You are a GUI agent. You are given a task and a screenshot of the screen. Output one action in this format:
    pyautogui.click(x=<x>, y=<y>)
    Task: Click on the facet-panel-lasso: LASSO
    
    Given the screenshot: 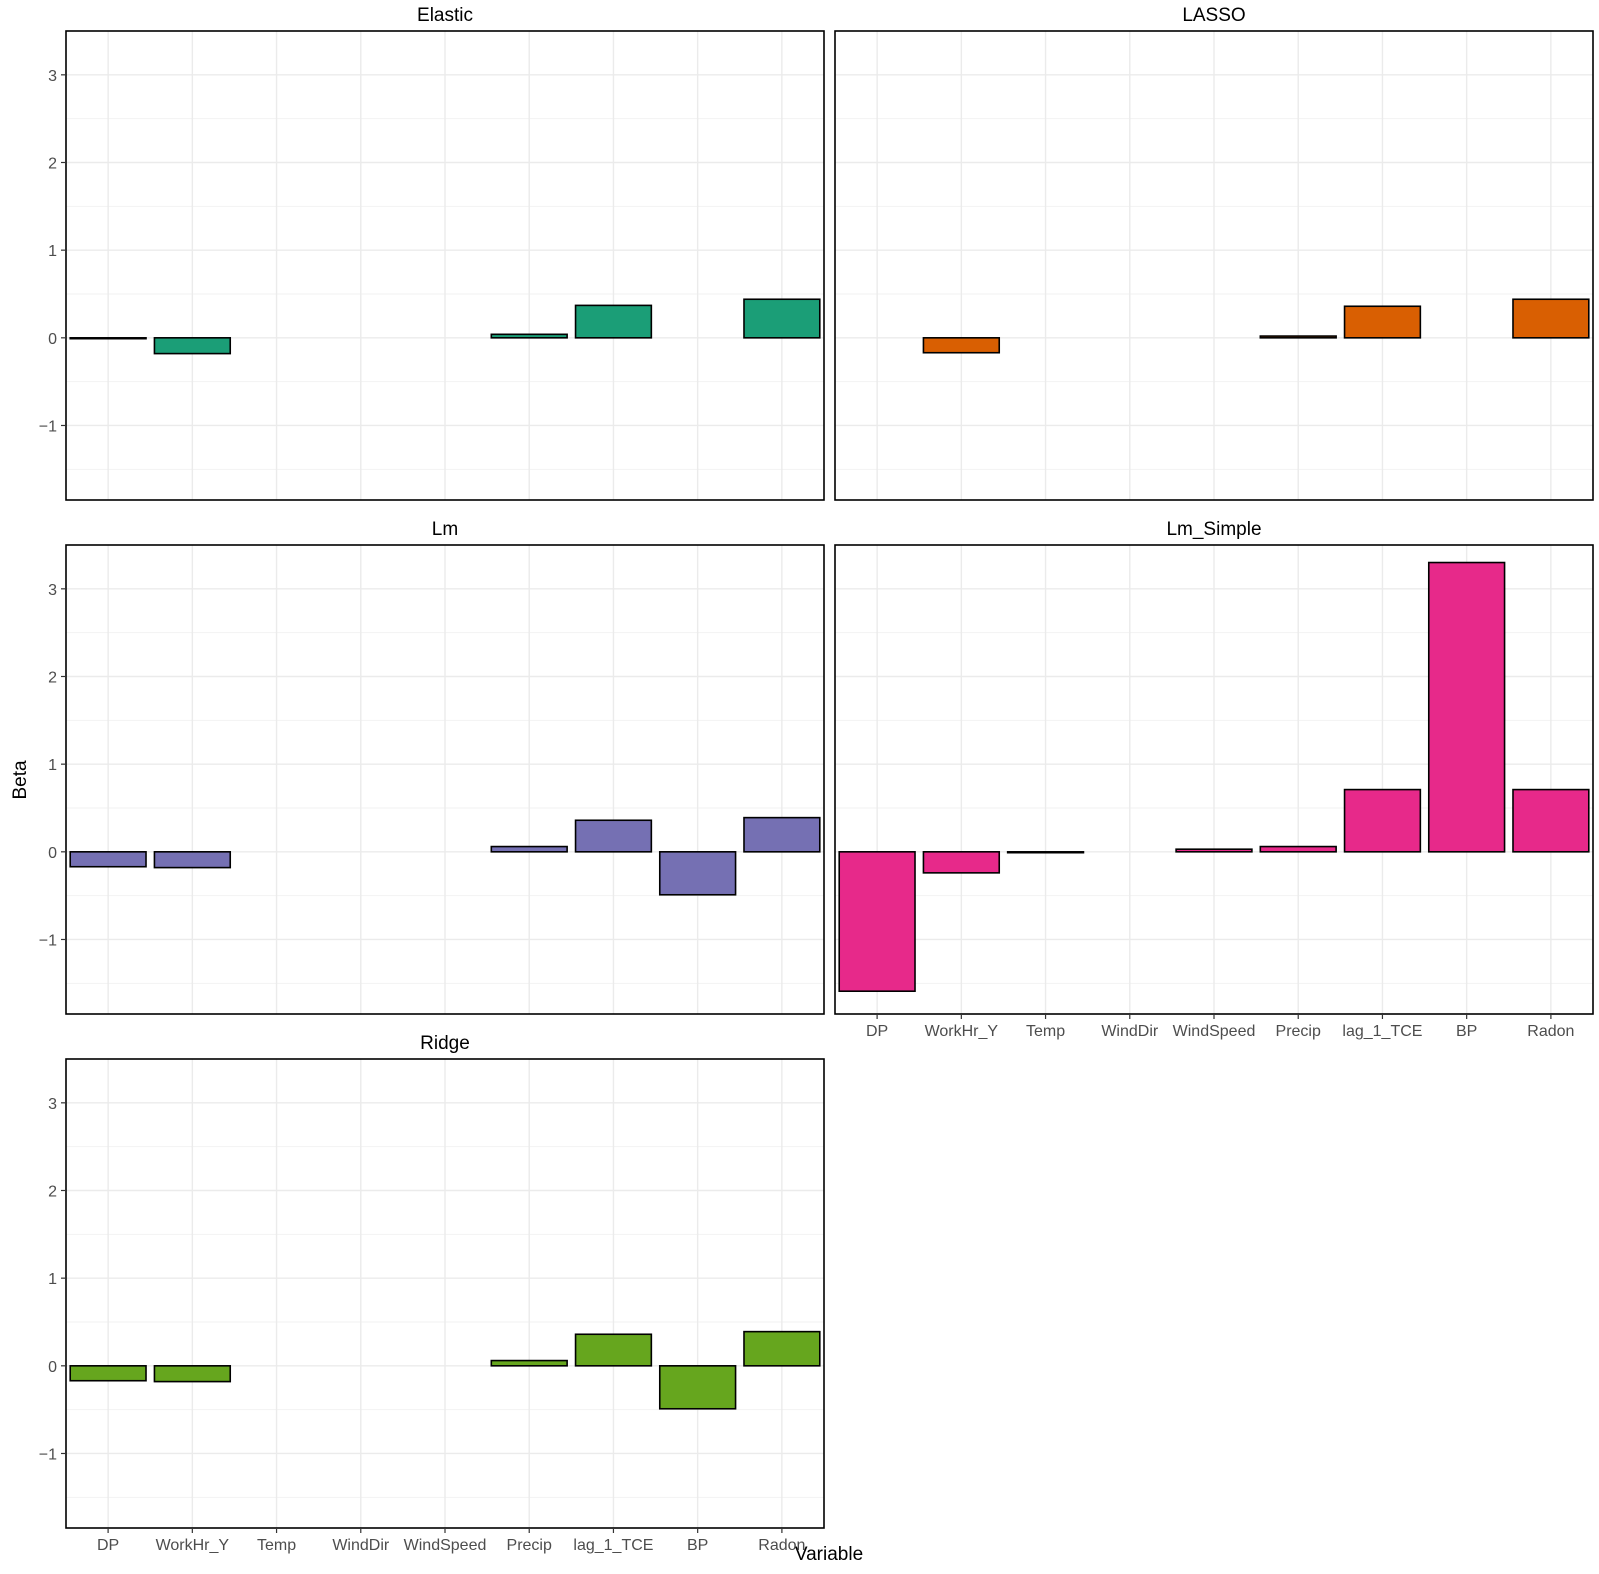 What is the action you would take?
    pyautogui.click(x=1214, y=253)
    